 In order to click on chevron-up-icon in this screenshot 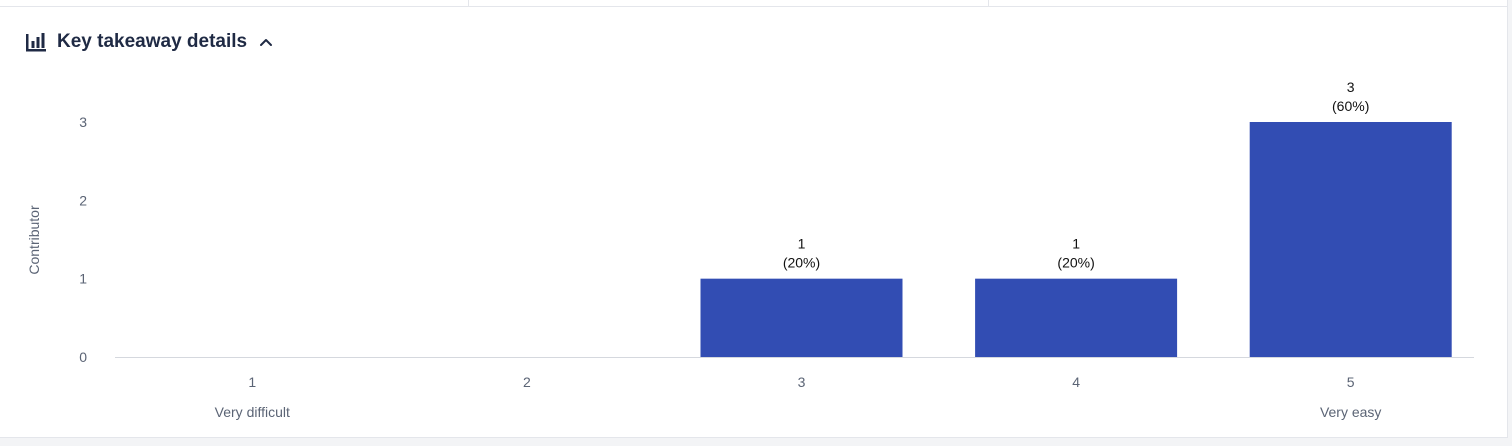, I will do `click(266, 42)`.